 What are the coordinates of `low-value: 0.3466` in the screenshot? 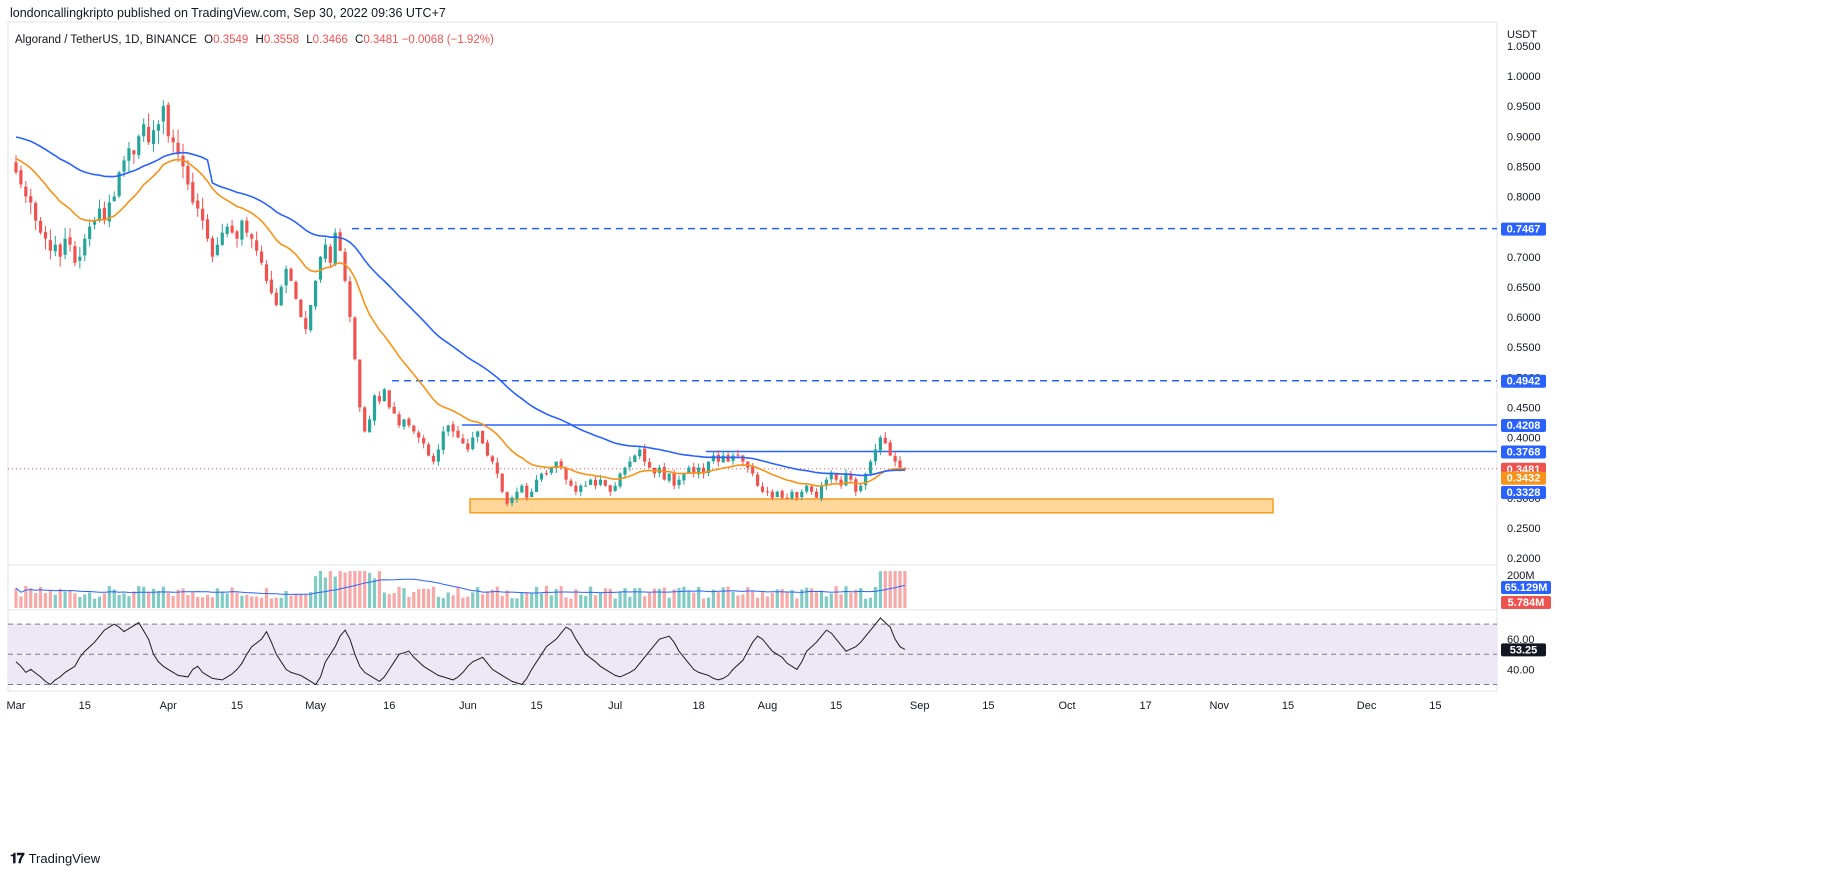 It's located at (330, 40).